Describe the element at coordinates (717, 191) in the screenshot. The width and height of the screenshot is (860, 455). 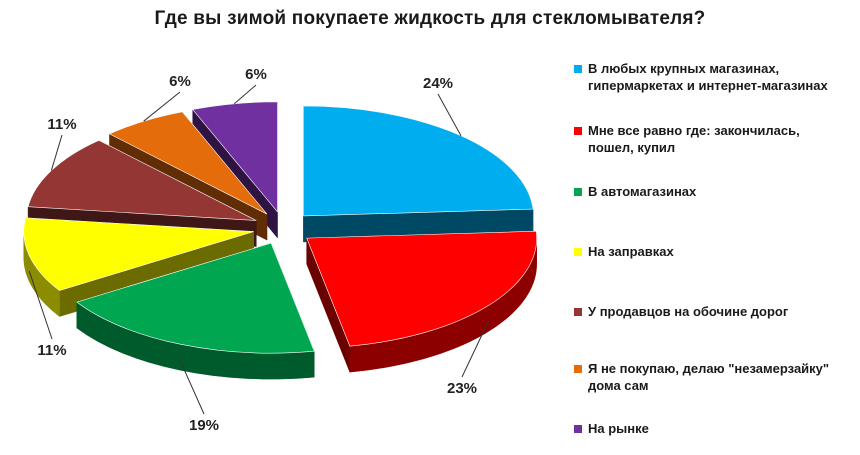
I see `legend-entry: В автомагазинах` at that location.